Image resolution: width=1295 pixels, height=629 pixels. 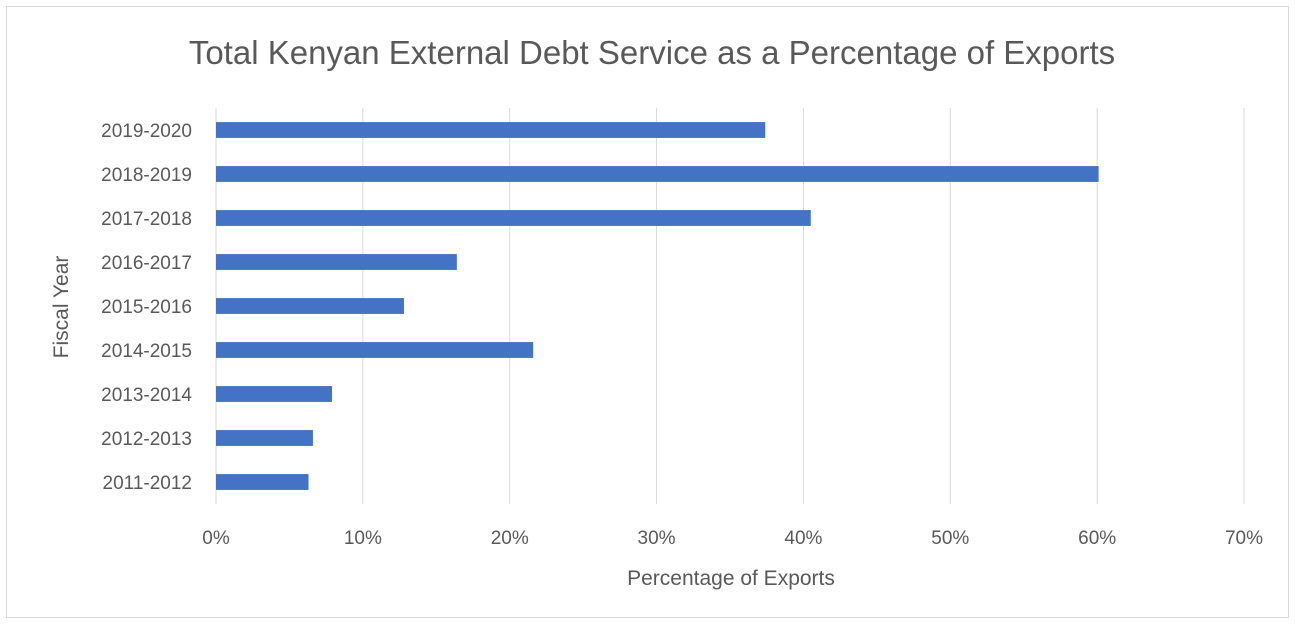 I want to click on x-tick-label: 30%, so click(x=657, y=538).